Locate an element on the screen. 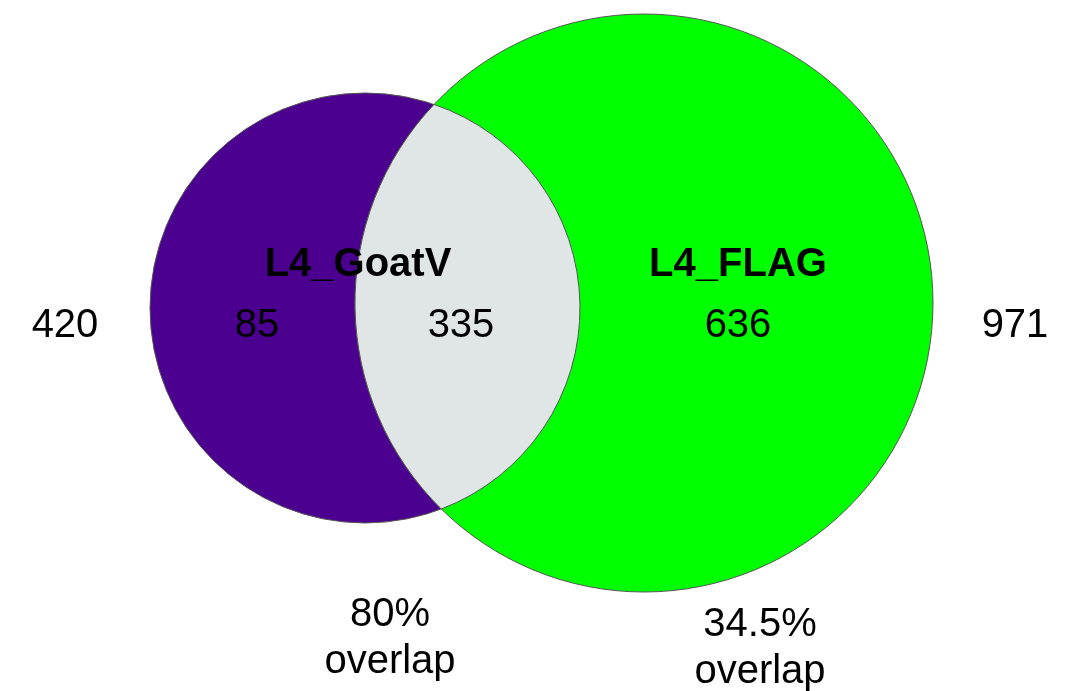  text: 80% overlap is located at coordinates (390, 636).